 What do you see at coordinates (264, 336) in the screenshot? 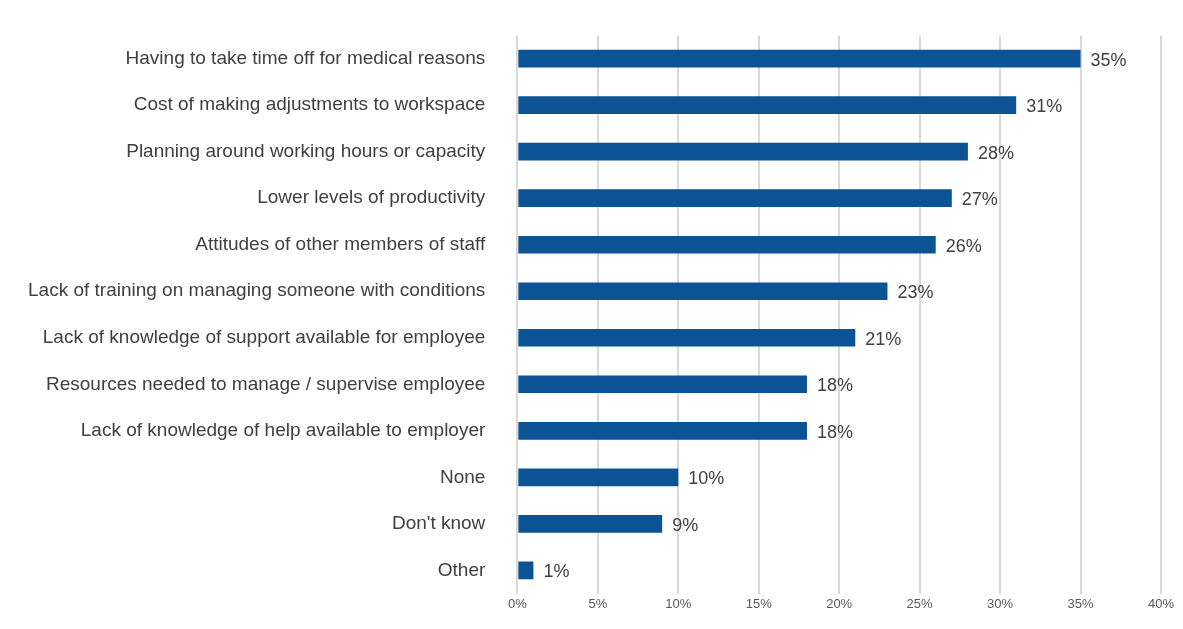
I see `y-tick-label: Lack of knowledge of support available for employee` at bounding box center [264, 336].